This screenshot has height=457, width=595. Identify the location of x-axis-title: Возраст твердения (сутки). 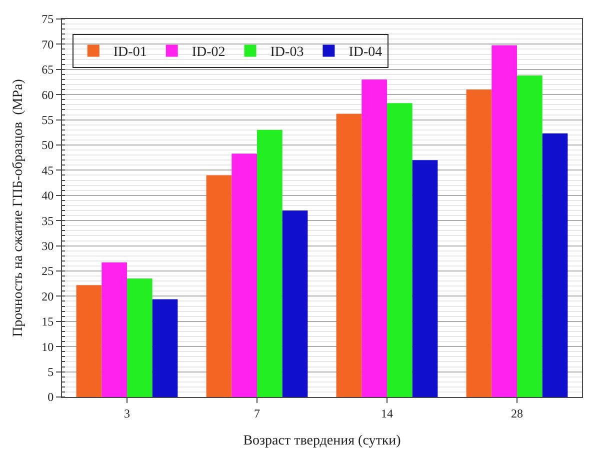
(322, 441).